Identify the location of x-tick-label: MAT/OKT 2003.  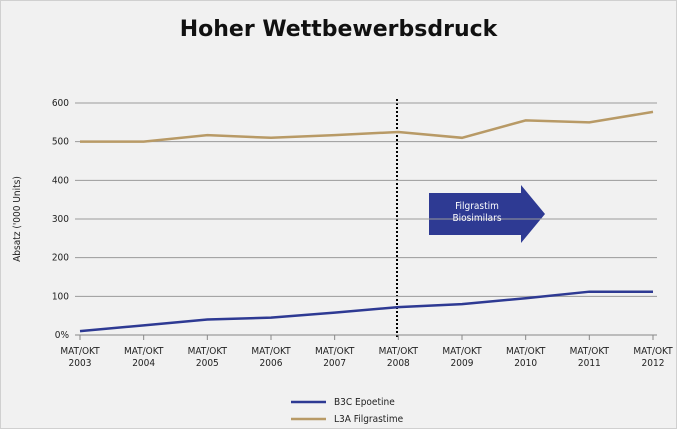
(80, 357).